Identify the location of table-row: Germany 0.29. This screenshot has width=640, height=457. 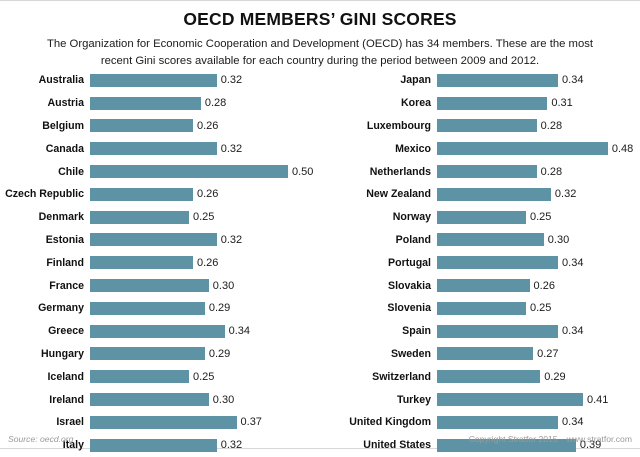
(160, 308).